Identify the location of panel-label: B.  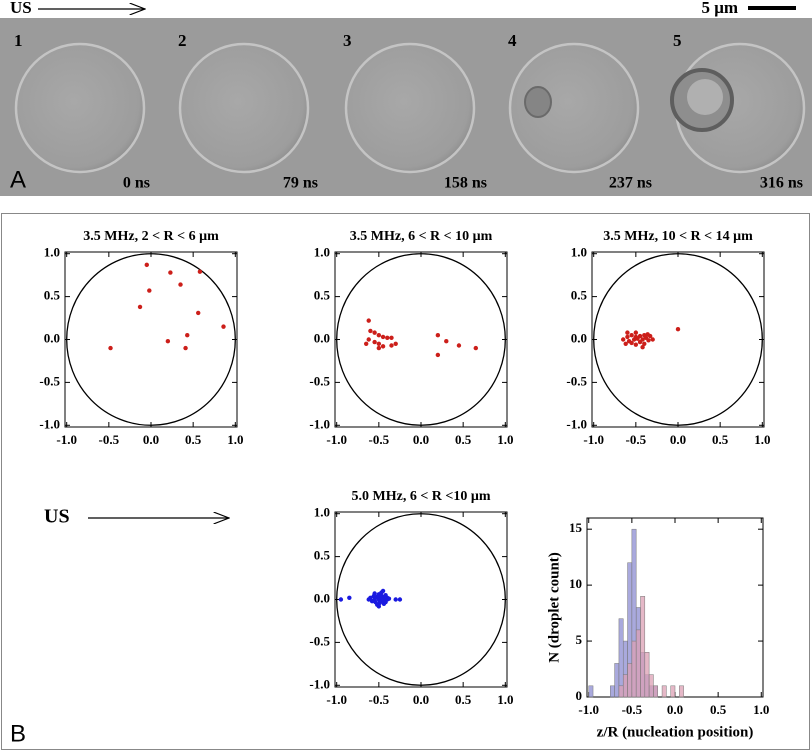
(18, 733).